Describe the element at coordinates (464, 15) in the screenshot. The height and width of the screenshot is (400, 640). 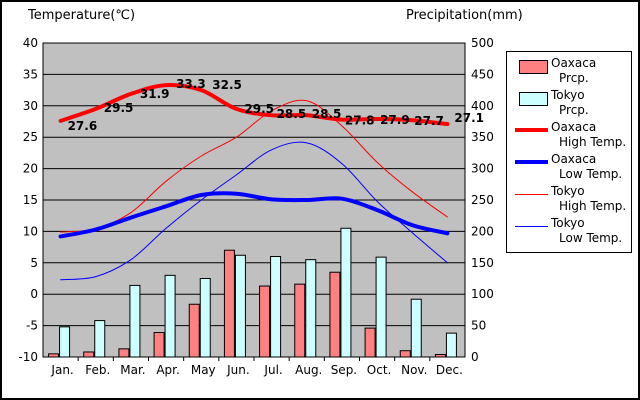
I see `prcp-axis-title: Precipitation(mm)` at that location.